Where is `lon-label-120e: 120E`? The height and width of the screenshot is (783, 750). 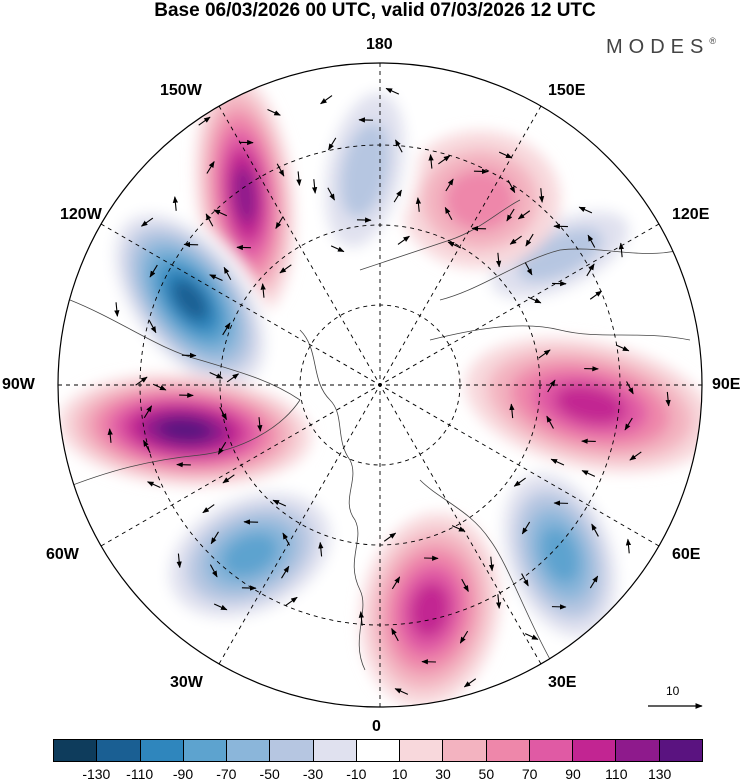 lon-label-120e: 120E is located at coordinates (691, 214).